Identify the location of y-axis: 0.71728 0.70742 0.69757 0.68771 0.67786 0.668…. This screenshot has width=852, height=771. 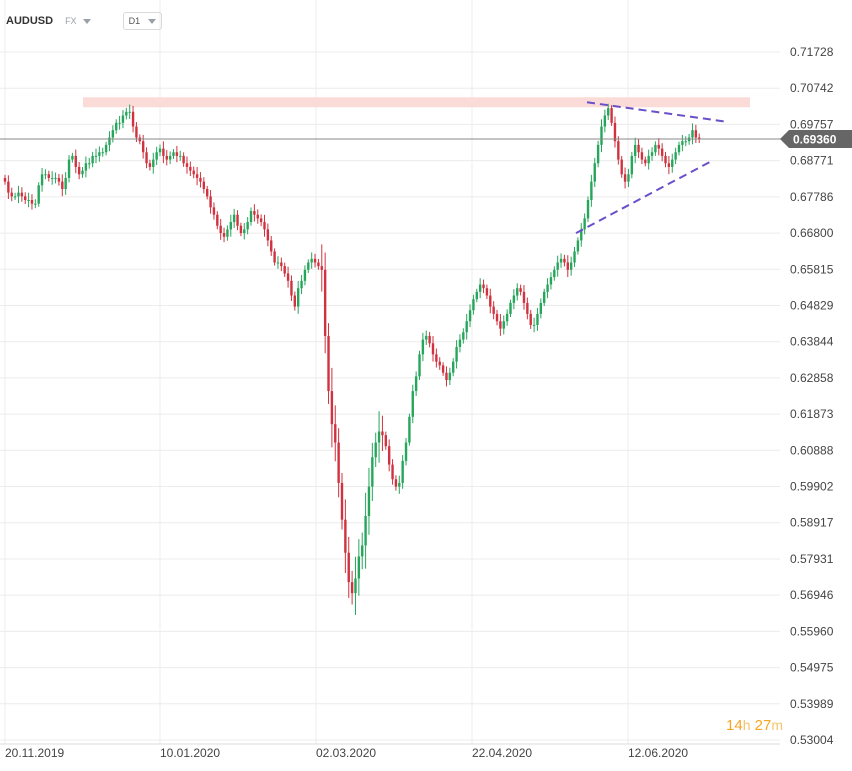
(812, 396).